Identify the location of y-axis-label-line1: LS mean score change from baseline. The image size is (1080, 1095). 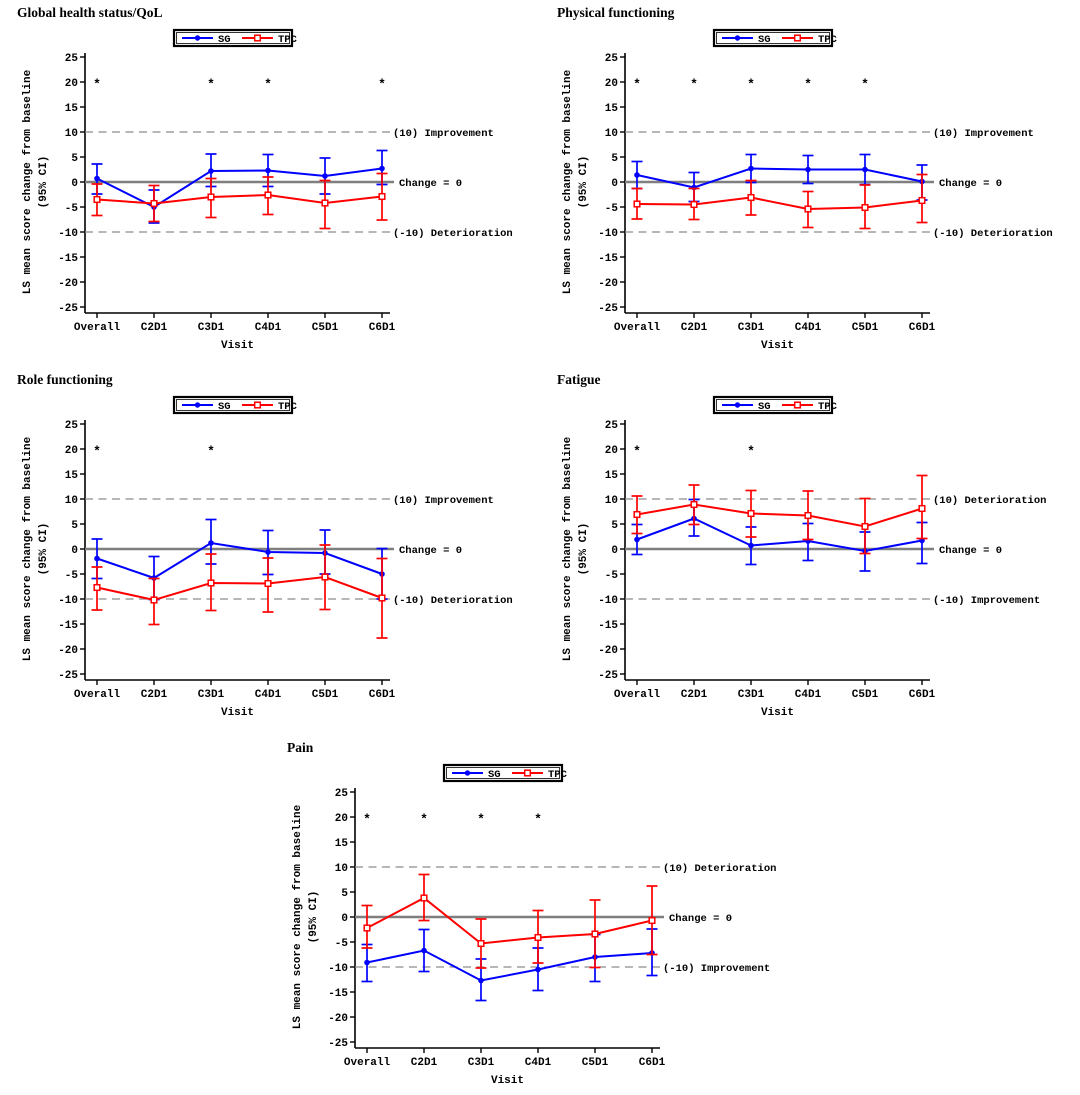
(298, 916).